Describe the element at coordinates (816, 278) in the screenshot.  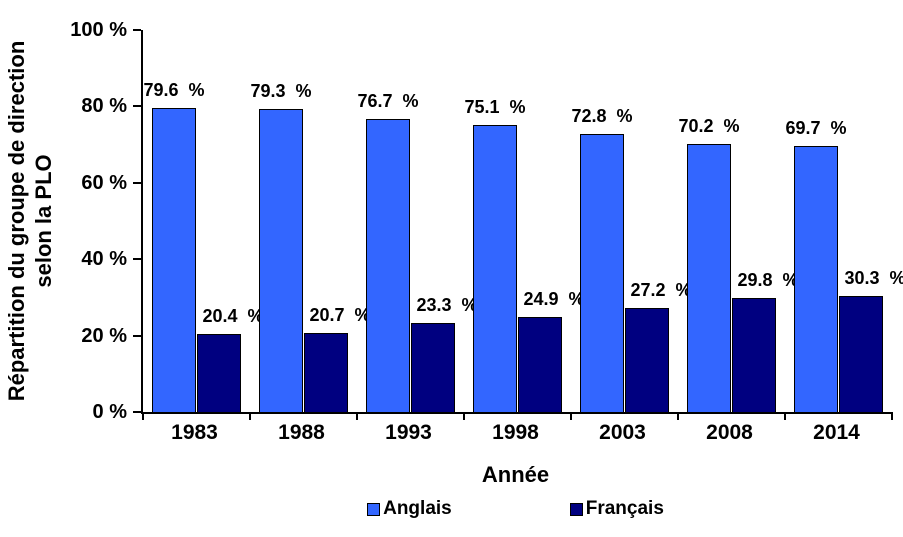
I see `bar-anglais-2014` at that location.